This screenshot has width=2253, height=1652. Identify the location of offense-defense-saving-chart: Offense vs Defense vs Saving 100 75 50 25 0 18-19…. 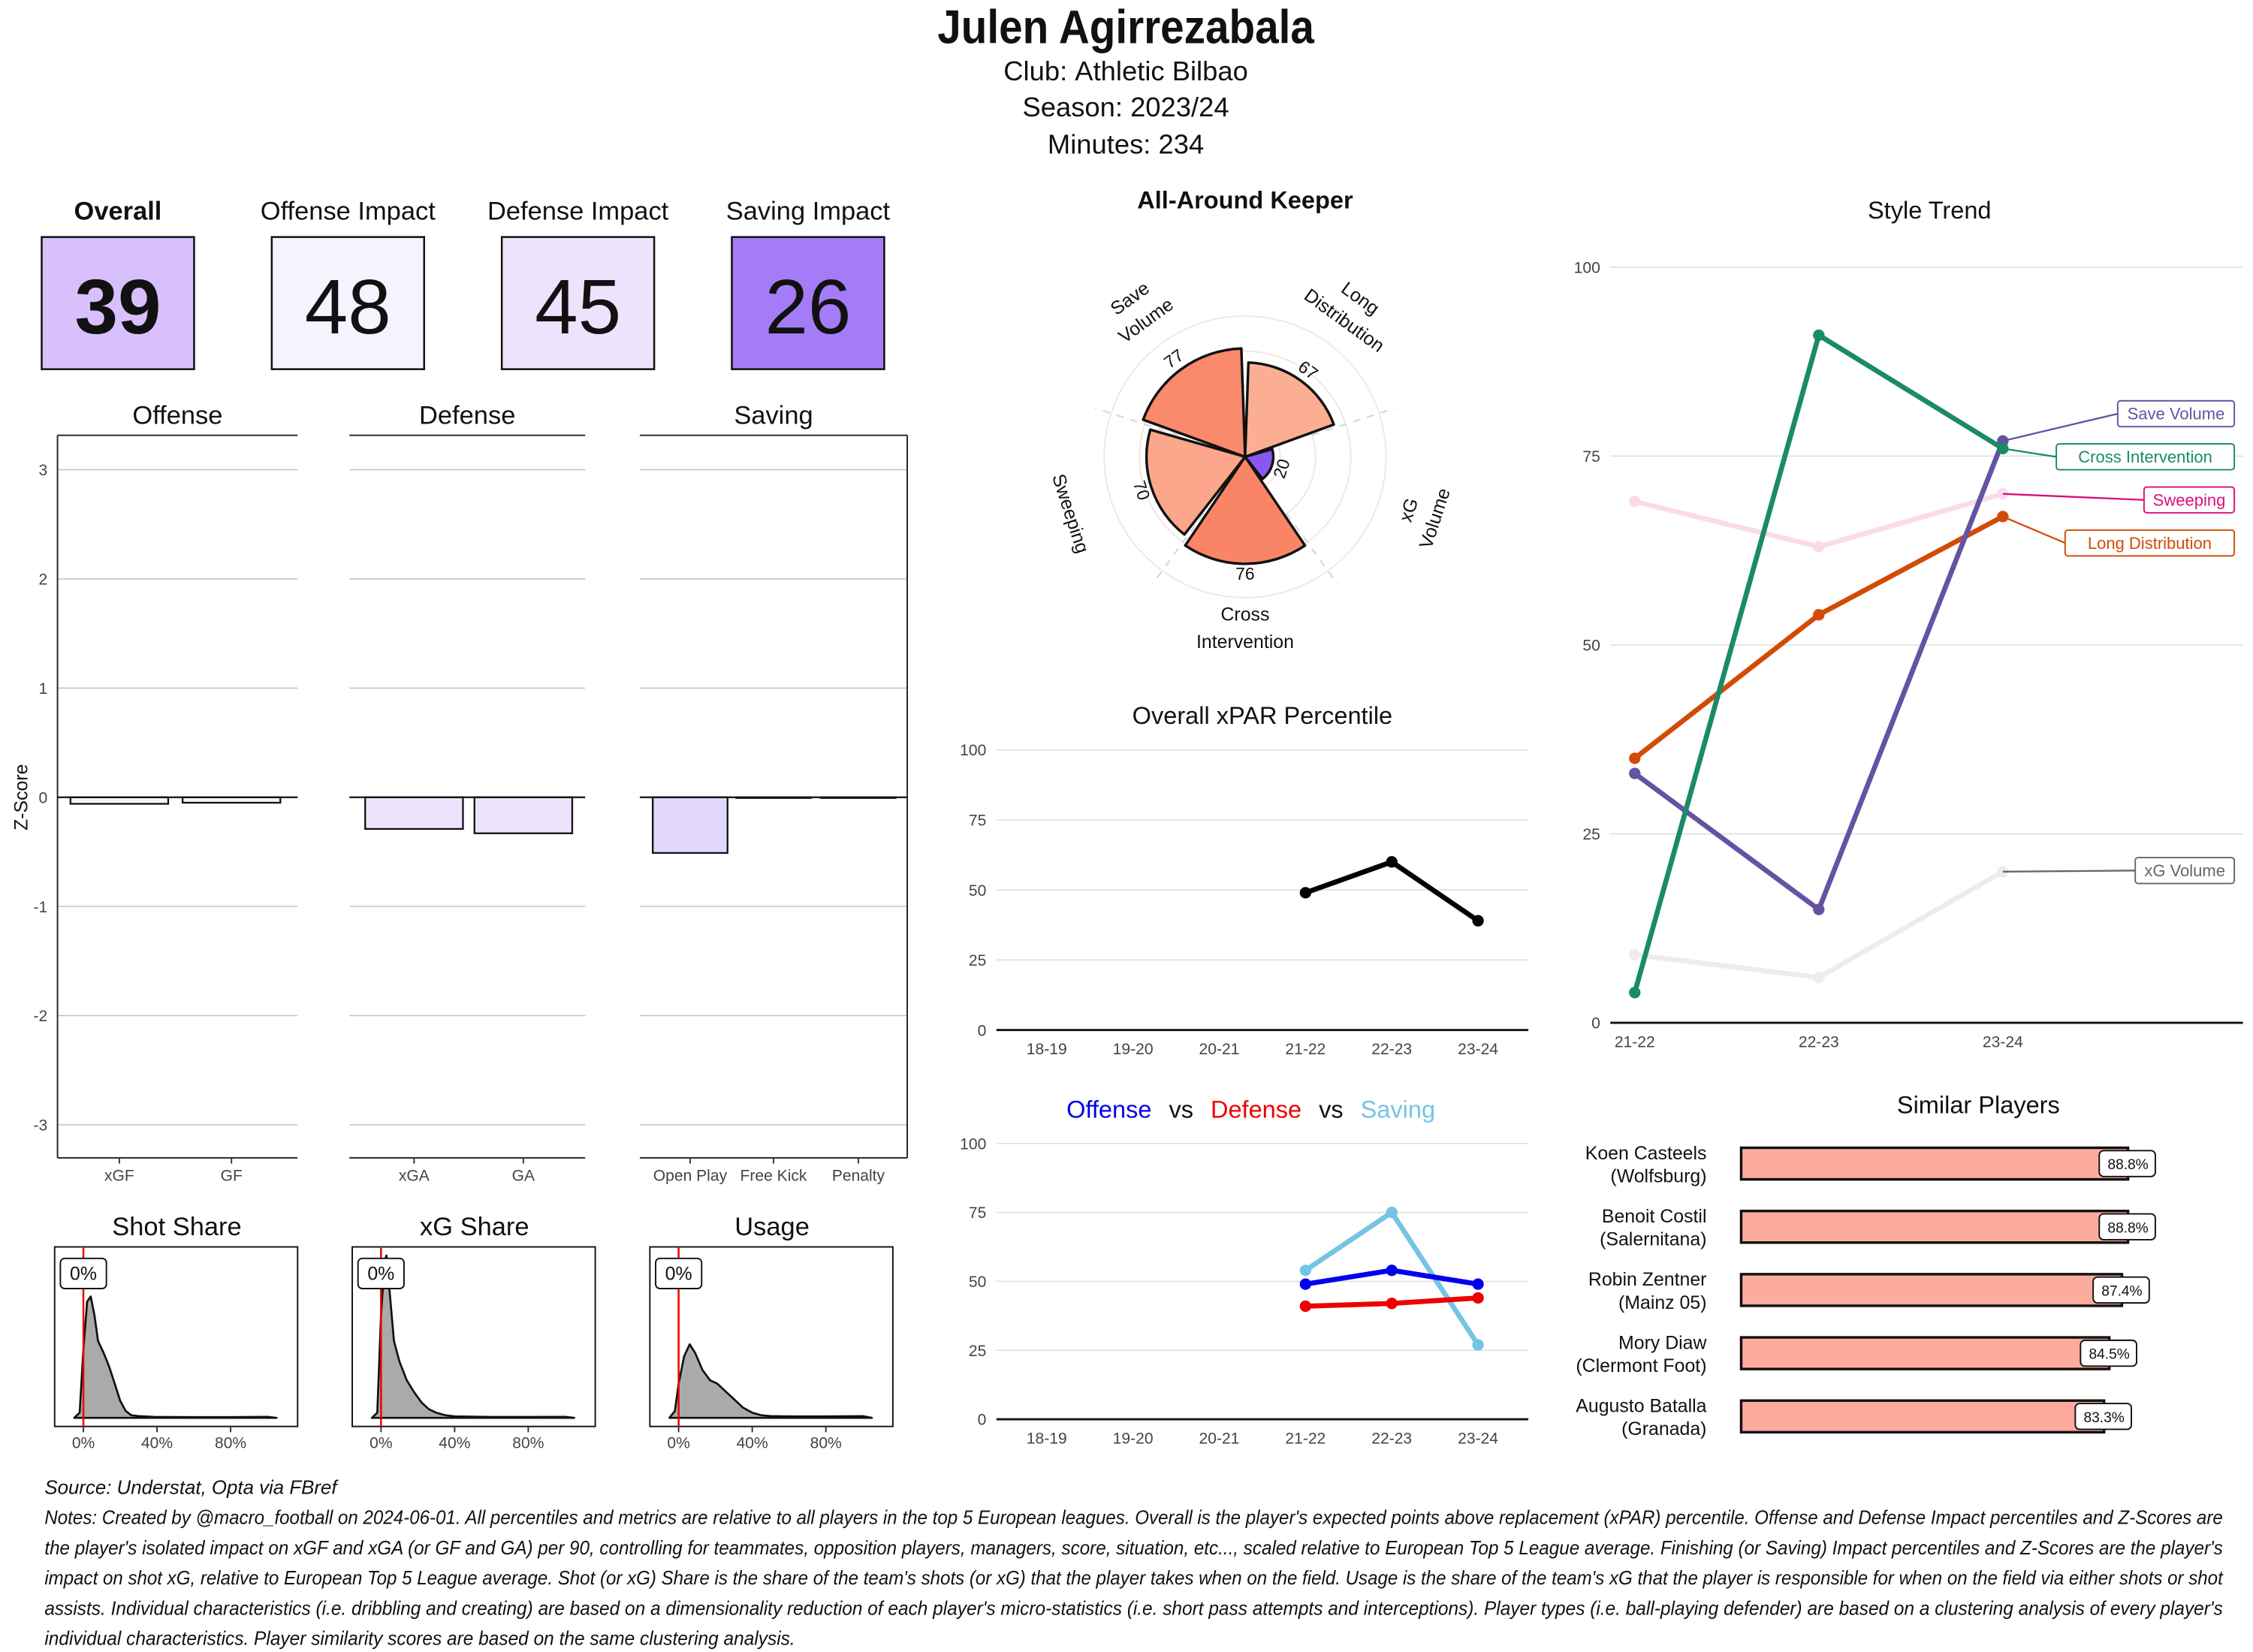
(1245, 1272).